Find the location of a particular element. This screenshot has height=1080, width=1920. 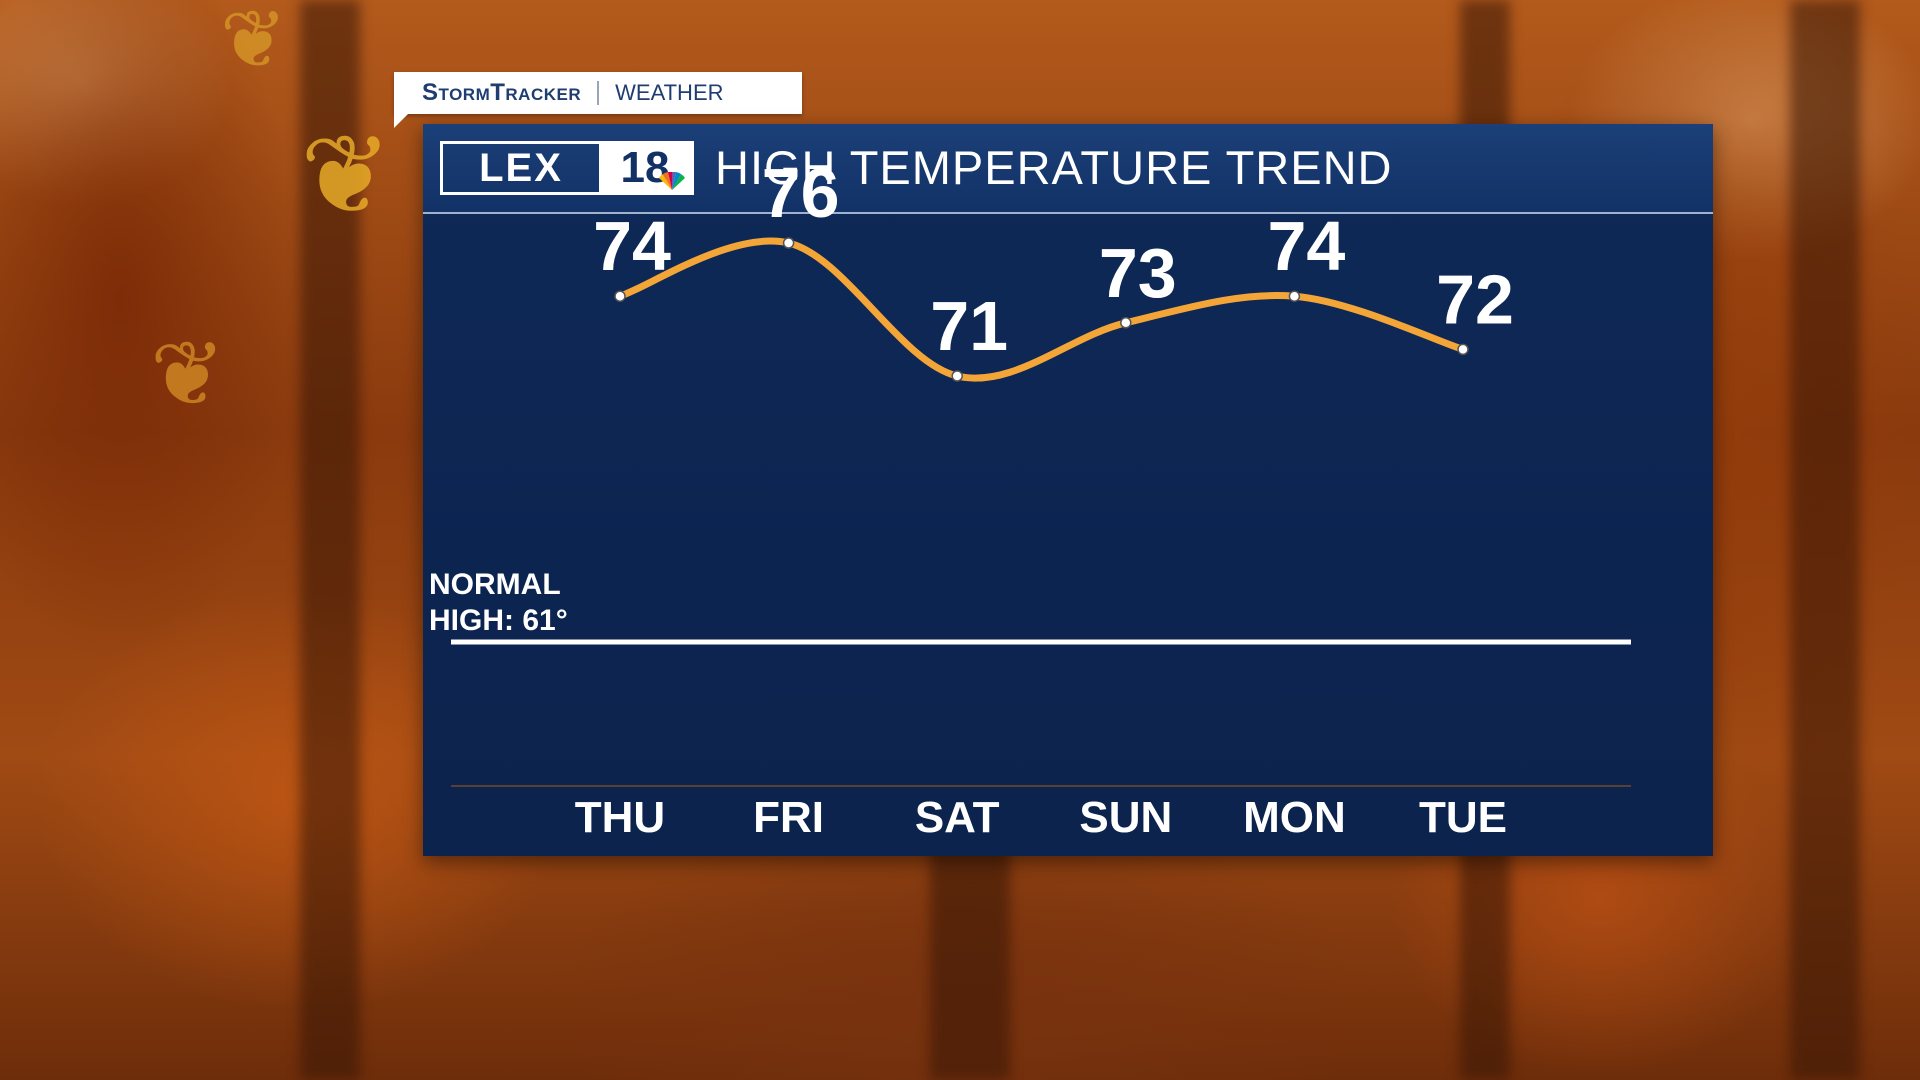

data-points is located at coordinates (1041, 309).